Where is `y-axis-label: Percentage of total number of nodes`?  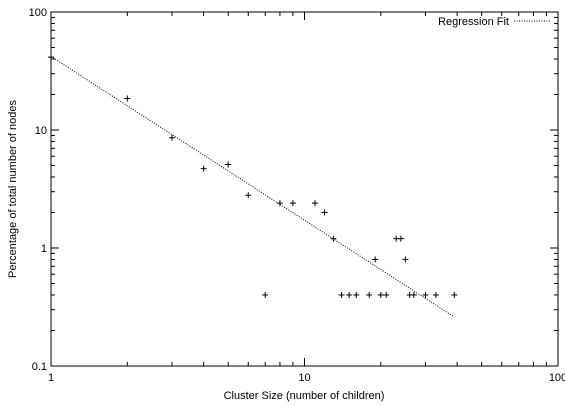 y-axis-label: Percentage of total number of nodes is located at coordinates (13, 189).